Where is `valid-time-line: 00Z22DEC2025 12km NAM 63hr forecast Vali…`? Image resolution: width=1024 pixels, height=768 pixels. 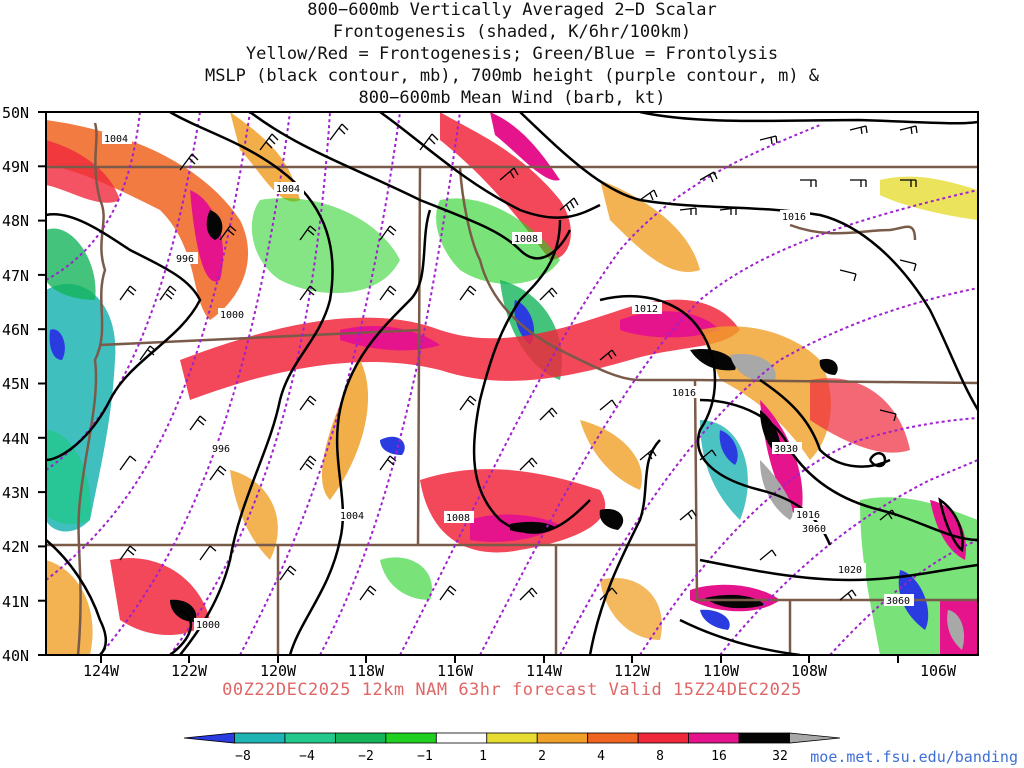
valid-time-line: 00Z22DEC2025 12km NAM 63hr forecast Vali… is located at coordinates (512, 690).